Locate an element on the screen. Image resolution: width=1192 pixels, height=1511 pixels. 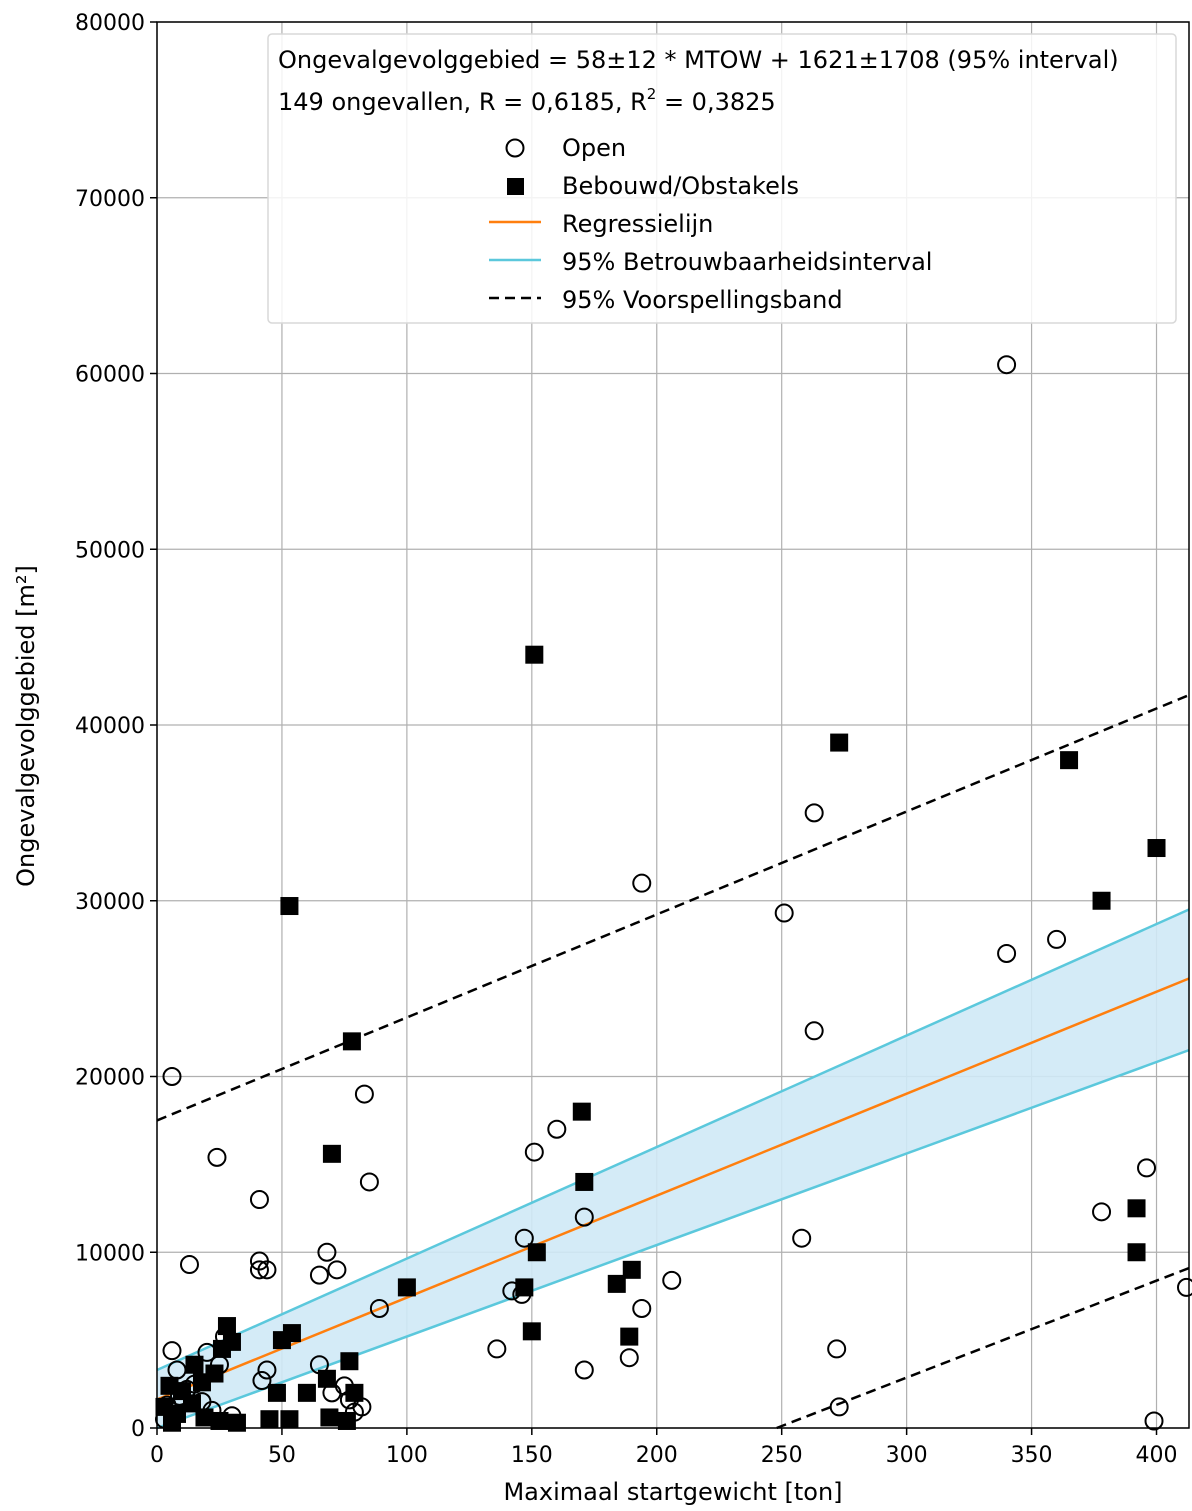
prediction-band-lower is located at coordinates (983, 1348).